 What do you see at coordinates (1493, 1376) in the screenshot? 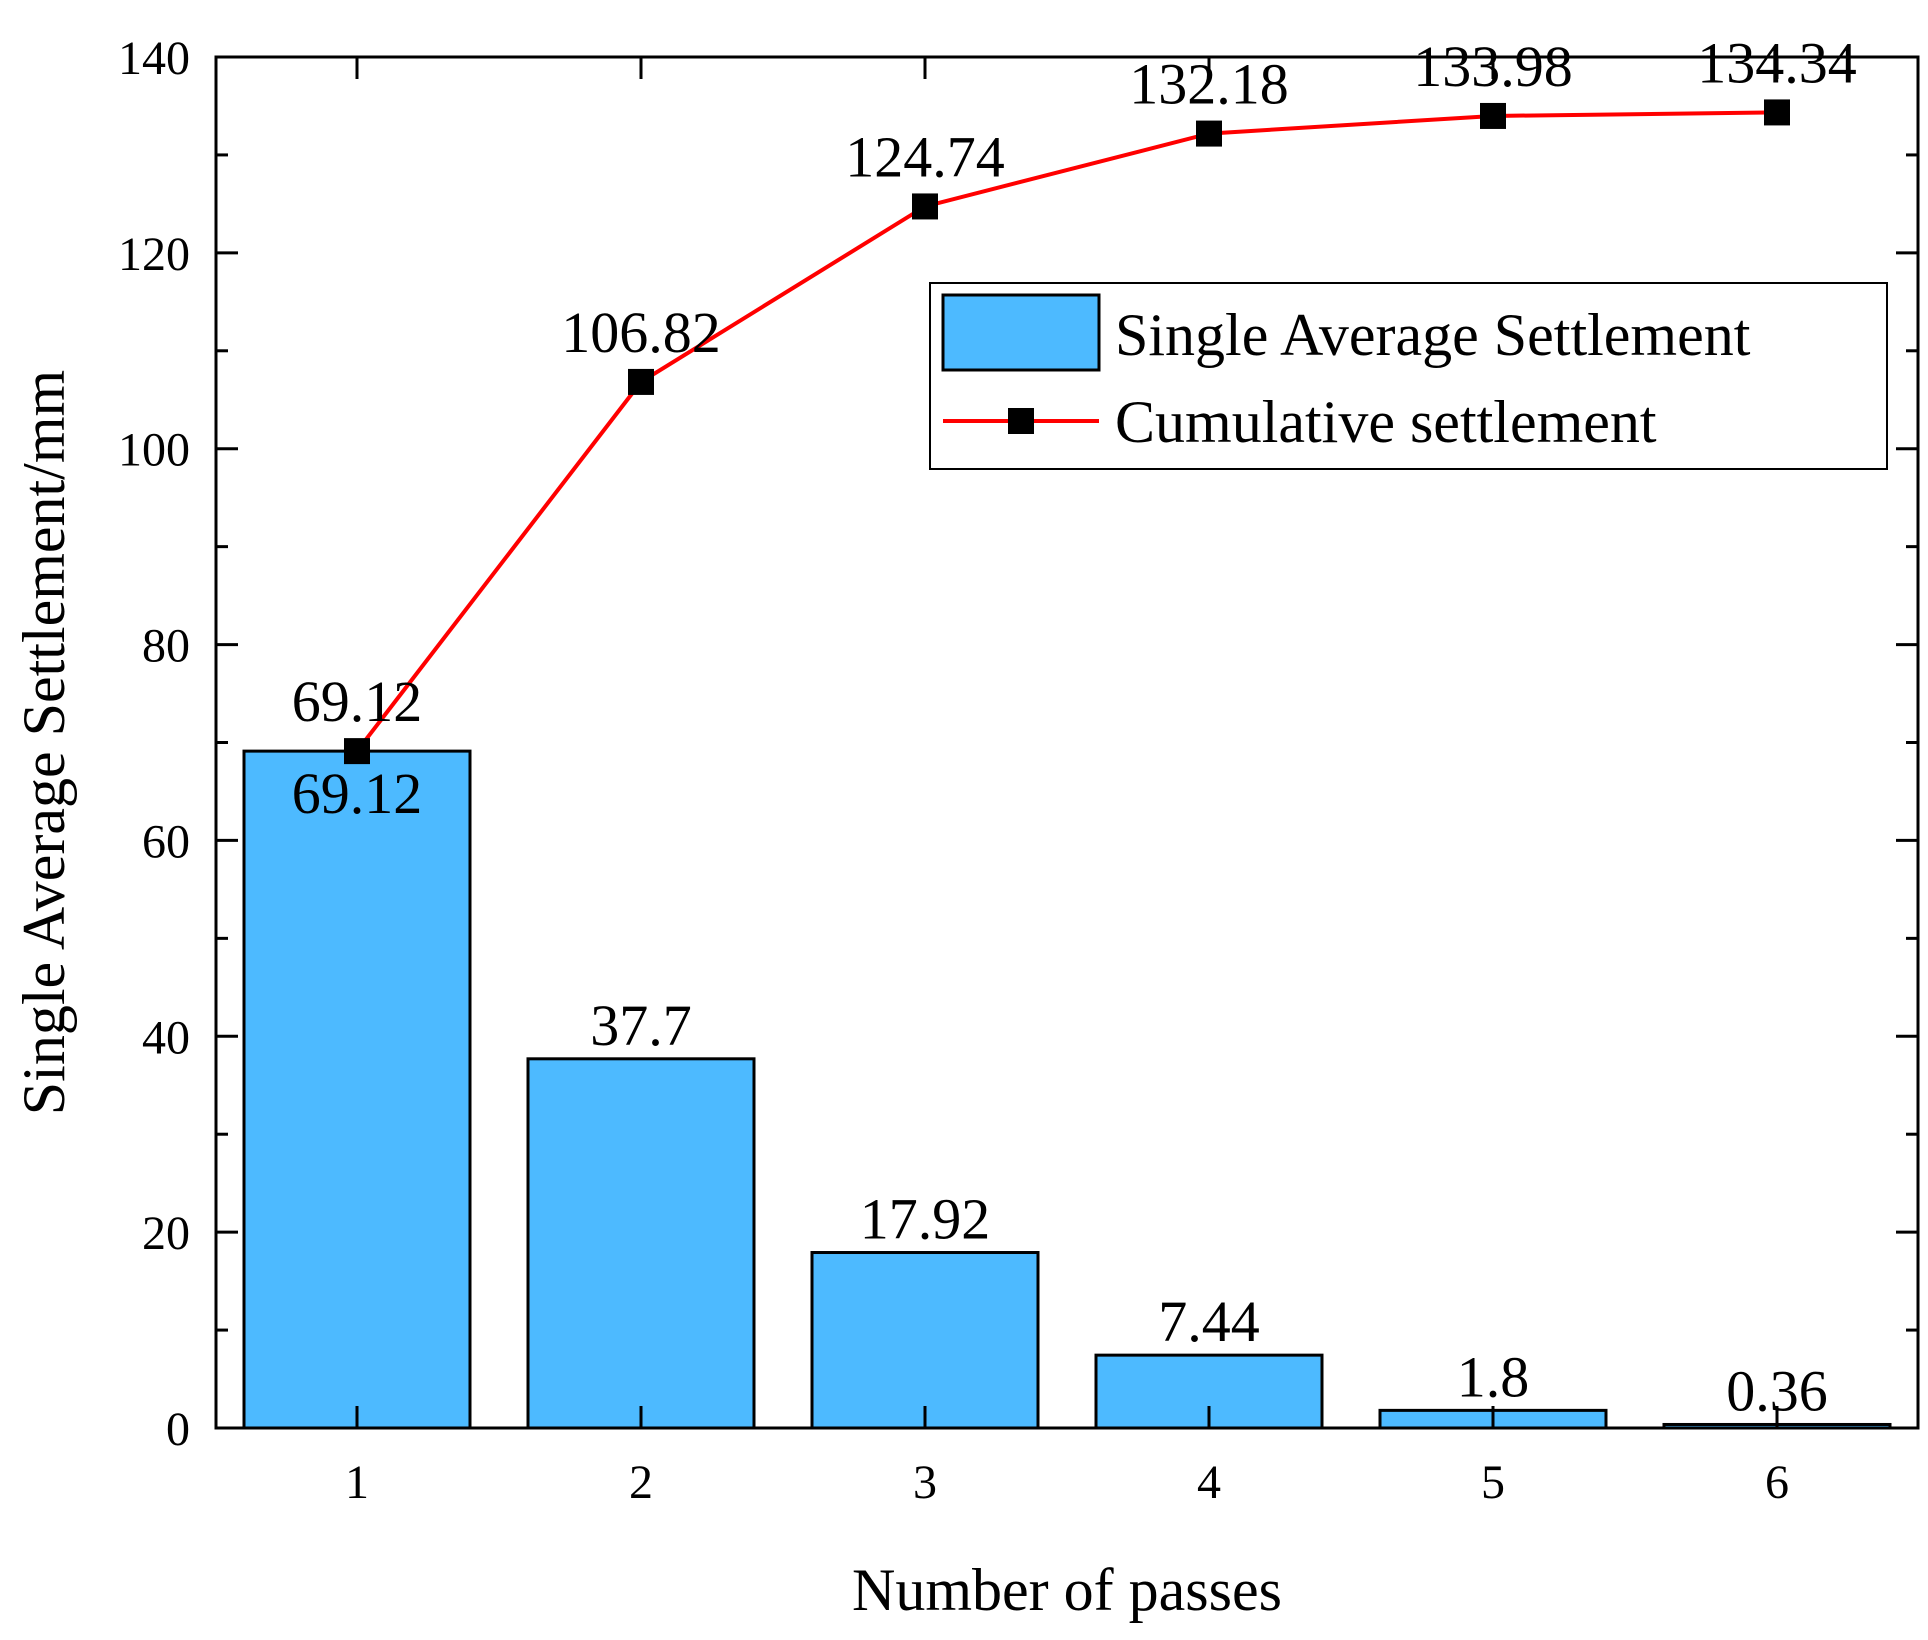
I see `bar-label-5: 1.8` at bounding box center [1493, 1376].